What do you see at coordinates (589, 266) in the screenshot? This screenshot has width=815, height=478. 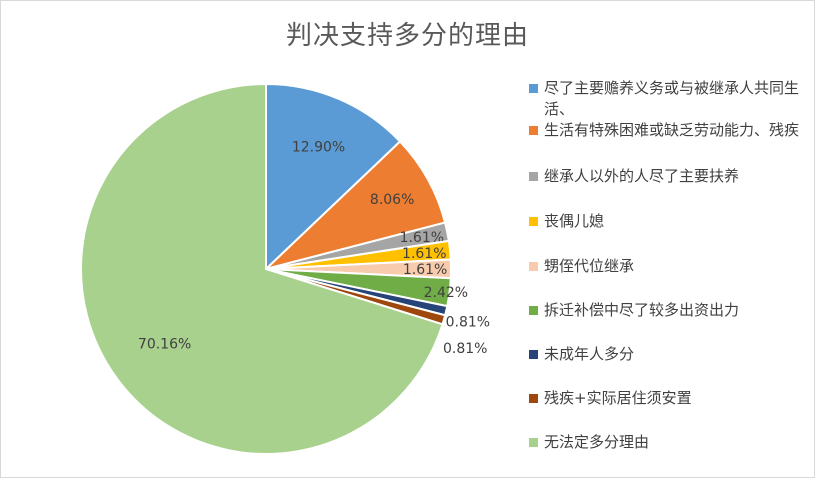 I see `legend-label: 甥侄代位继承` at bounding box center [589, 266].